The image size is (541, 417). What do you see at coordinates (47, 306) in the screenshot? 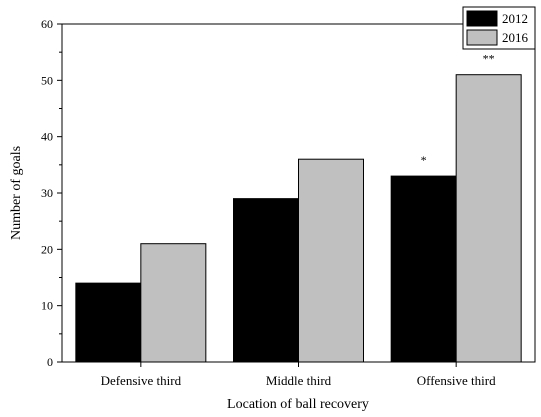
I see `y-tick-label: 10` at bounding box center [47, 306].